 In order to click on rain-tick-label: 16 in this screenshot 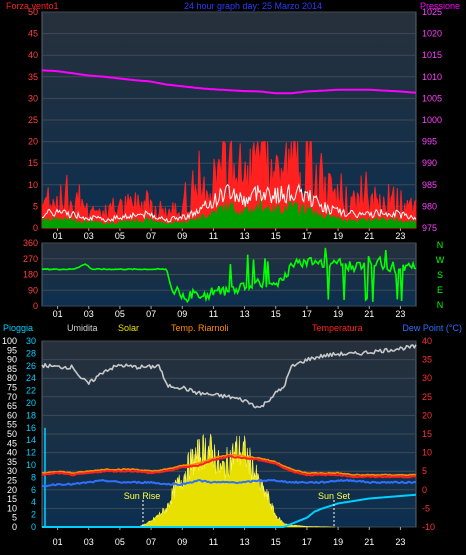, I will do `click(31, 428)`.